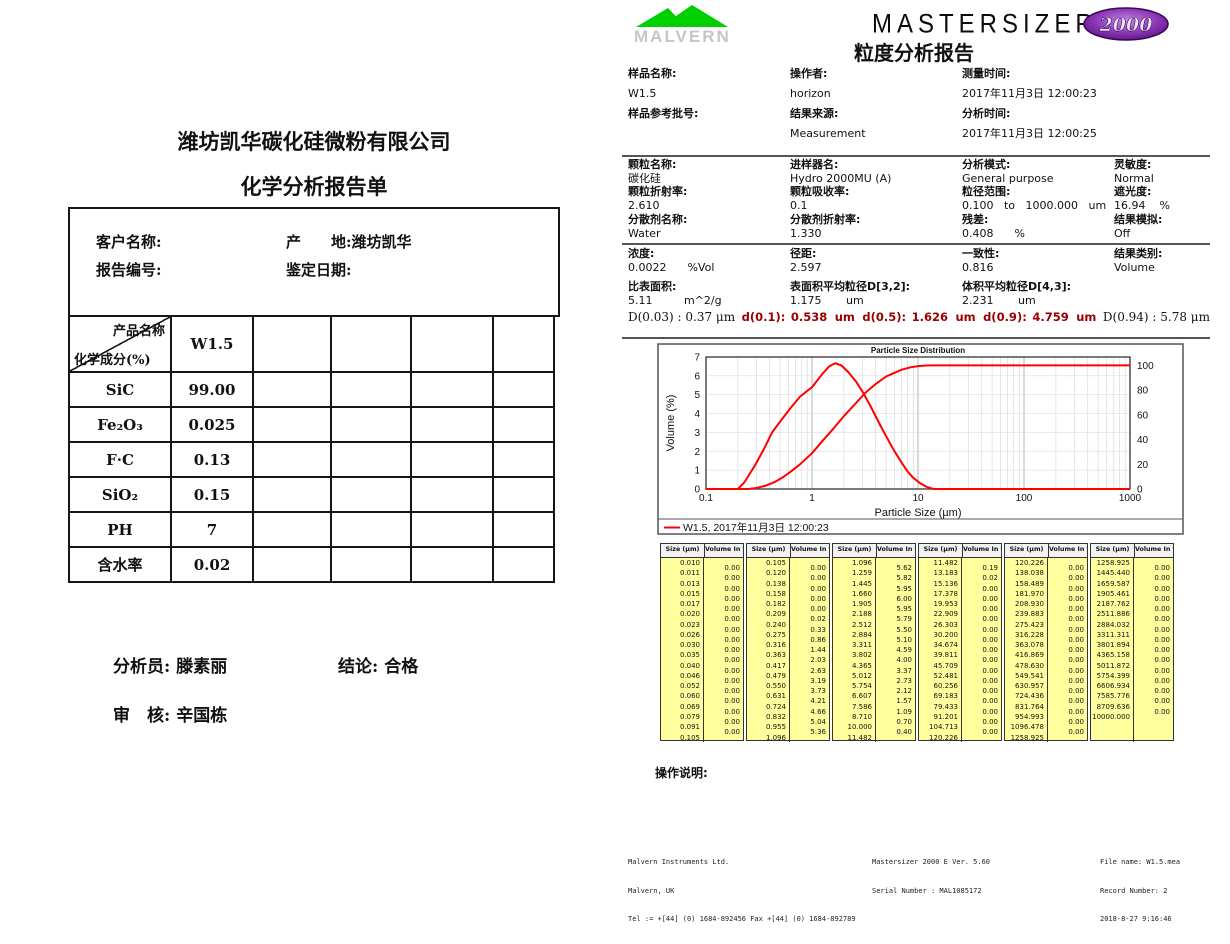  I want to click on report-subtitle: 化学分析报告单, so click(314, 186).